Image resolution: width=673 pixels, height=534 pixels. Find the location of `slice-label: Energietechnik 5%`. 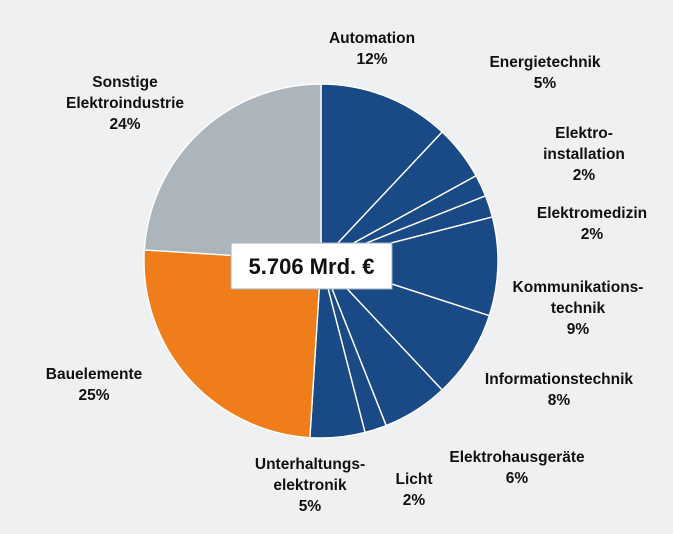

slice-label: Energietechnik 5% is located at coordinates (544, 73).